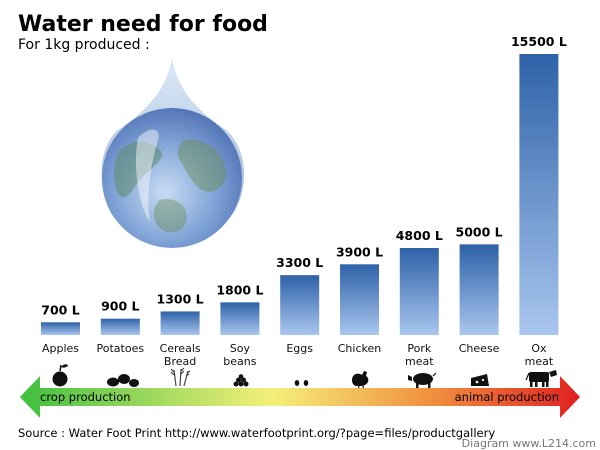 The width and height of the screenshot is (600, 450). Describe the element at coordinates (121, 348) in the screenshot. I see `category-label-1: Potatoes` at that location.